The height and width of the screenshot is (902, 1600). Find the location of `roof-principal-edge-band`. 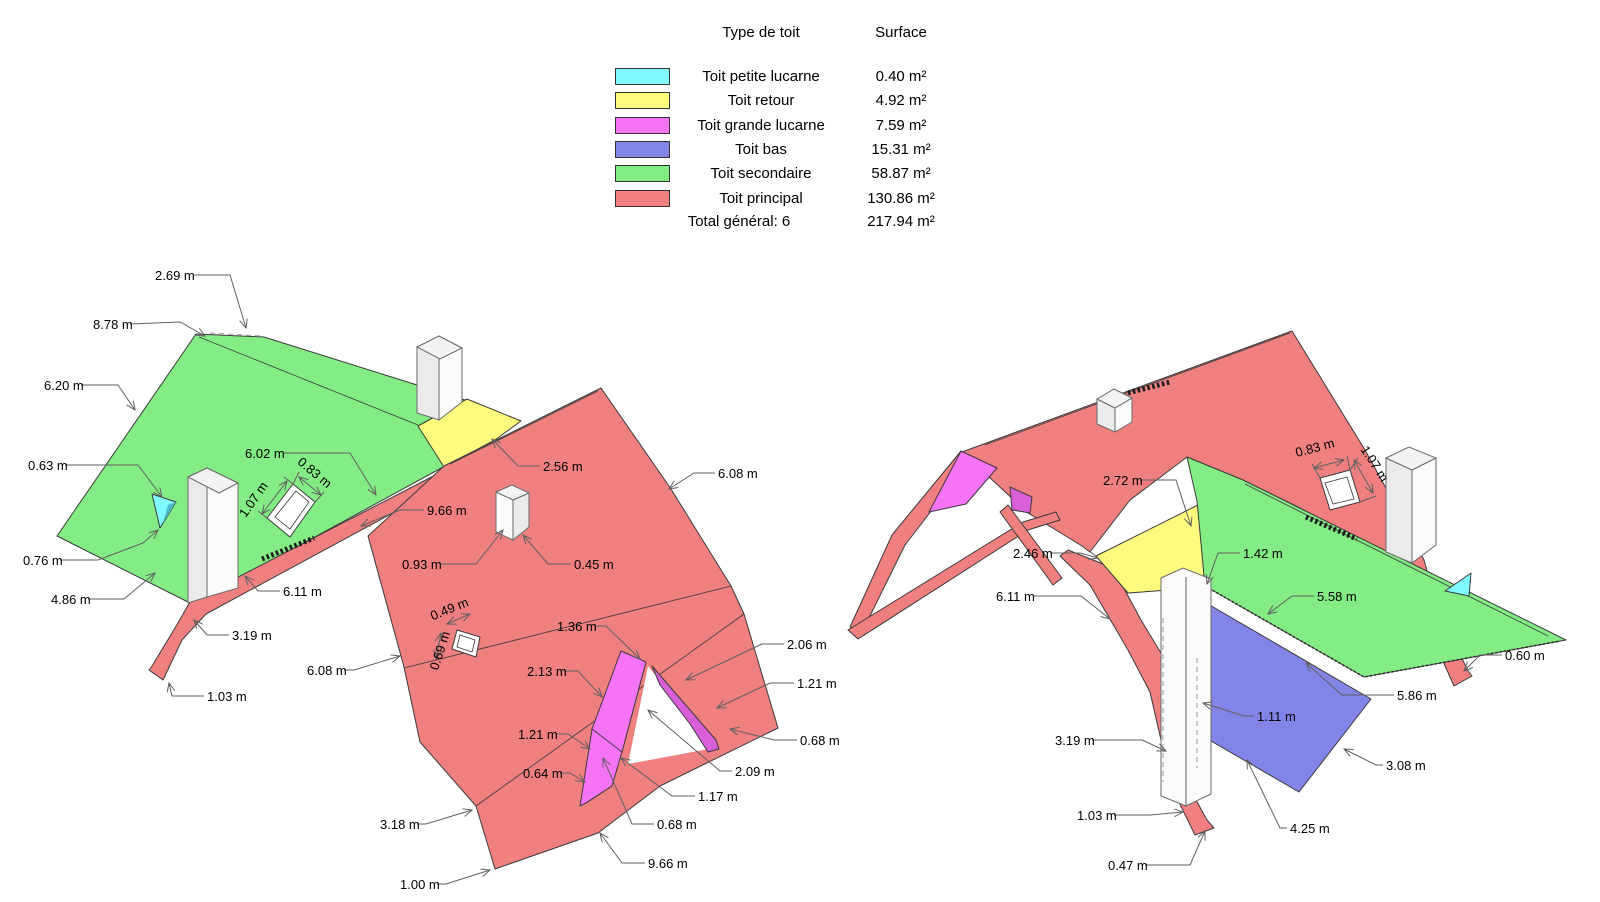

roof-principal-edge-band is located at coordinates (1031, 545).